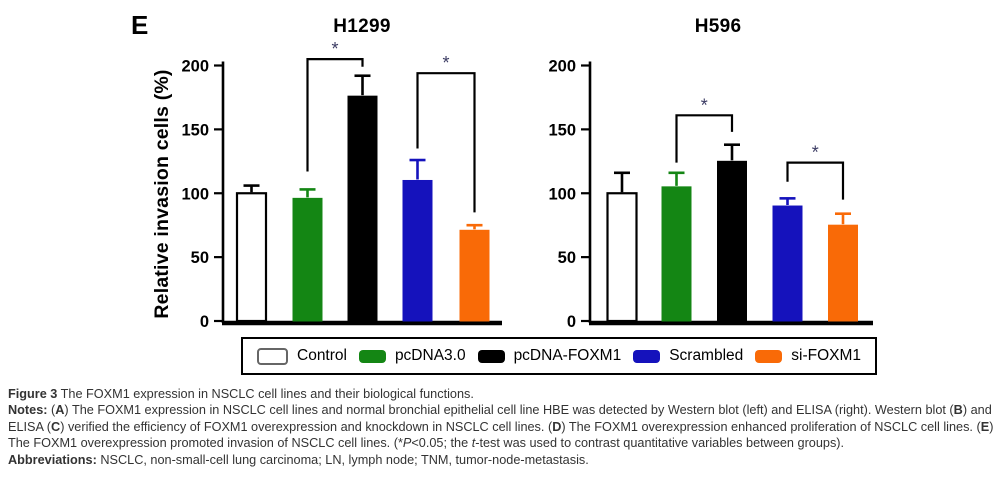  What do you see at coordinates (473, 443) in the screenshot?
I see `caption-text: t` at bounding box center [473, 443].